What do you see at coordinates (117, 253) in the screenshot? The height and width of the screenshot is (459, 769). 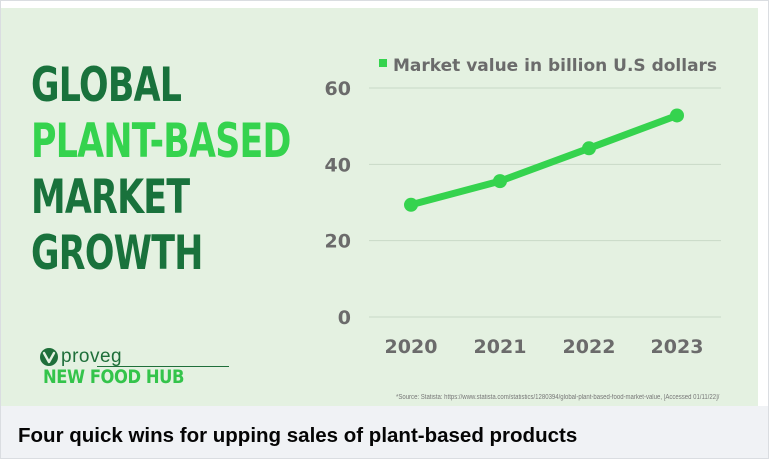 I see `headline-line-4: GROWTH` at bounding box center [117, 253].